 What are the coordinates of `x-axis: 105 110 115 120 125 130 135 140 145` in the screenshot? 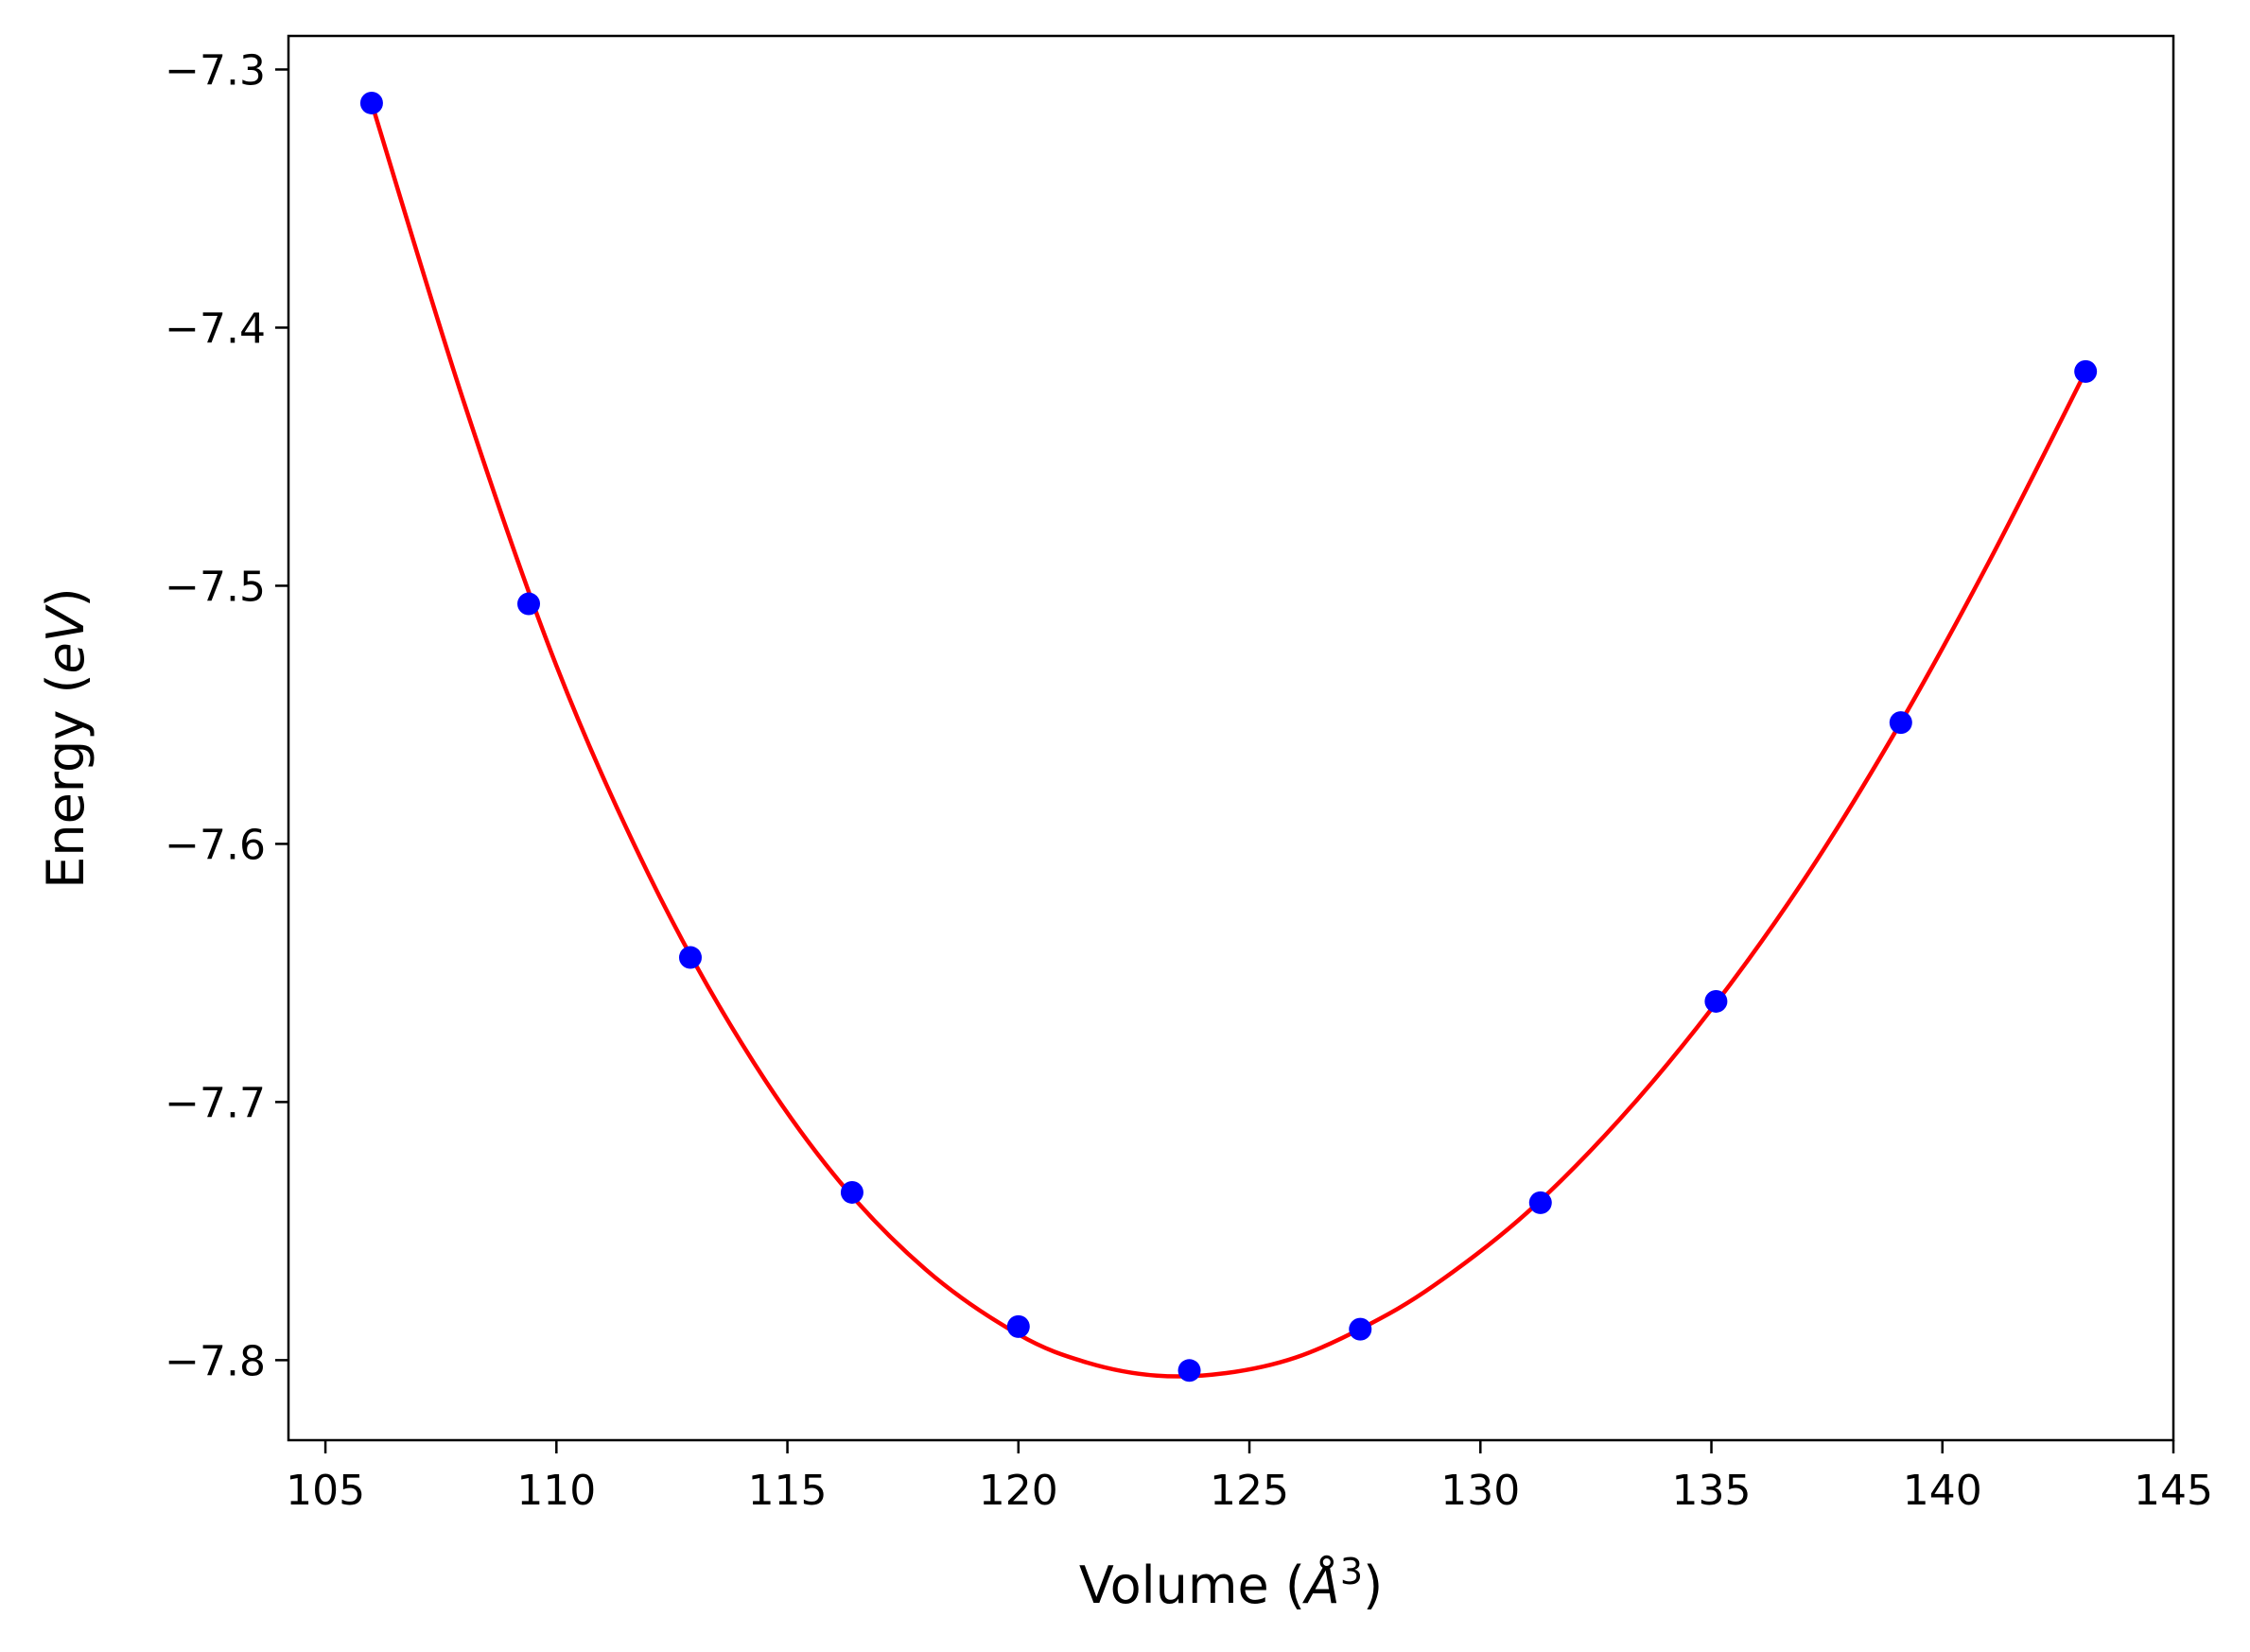 It's located at (1249, 1477).